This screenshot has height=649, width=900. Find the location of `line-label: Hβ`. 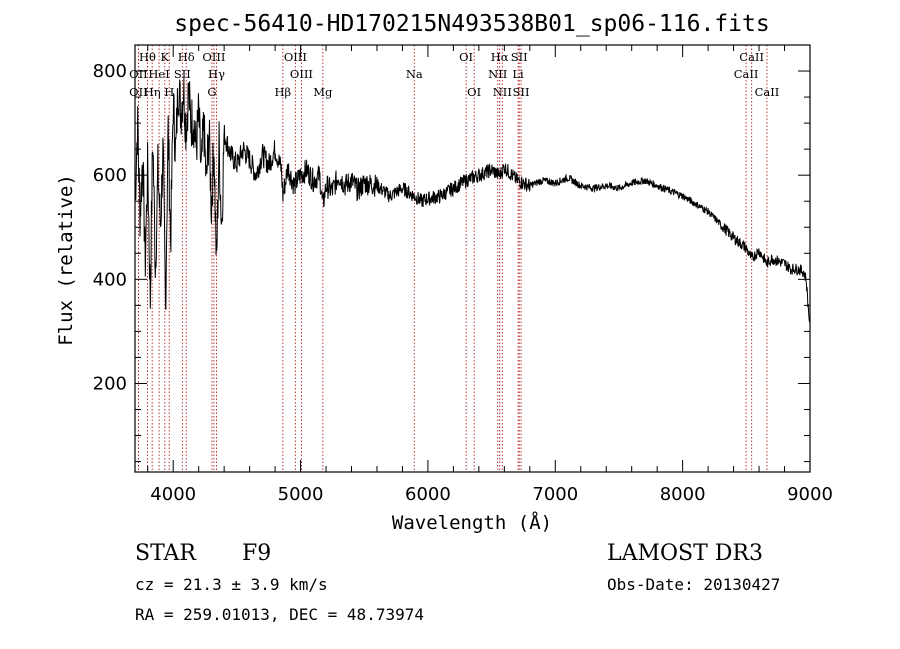

line-label: Hβ is located at coordinates (283, 92).